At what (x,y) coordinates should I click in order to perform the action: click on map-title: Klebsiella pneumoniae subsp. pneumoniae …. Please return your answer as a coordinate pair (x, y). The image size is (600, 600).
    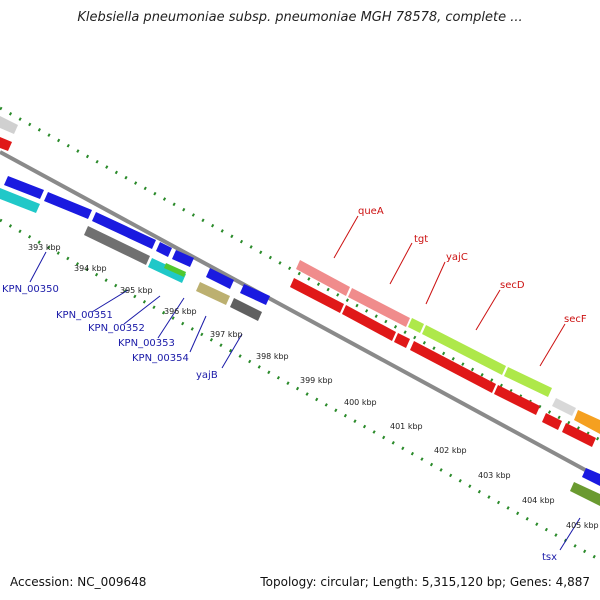
    Looking at the image, I should click on (300, 17).